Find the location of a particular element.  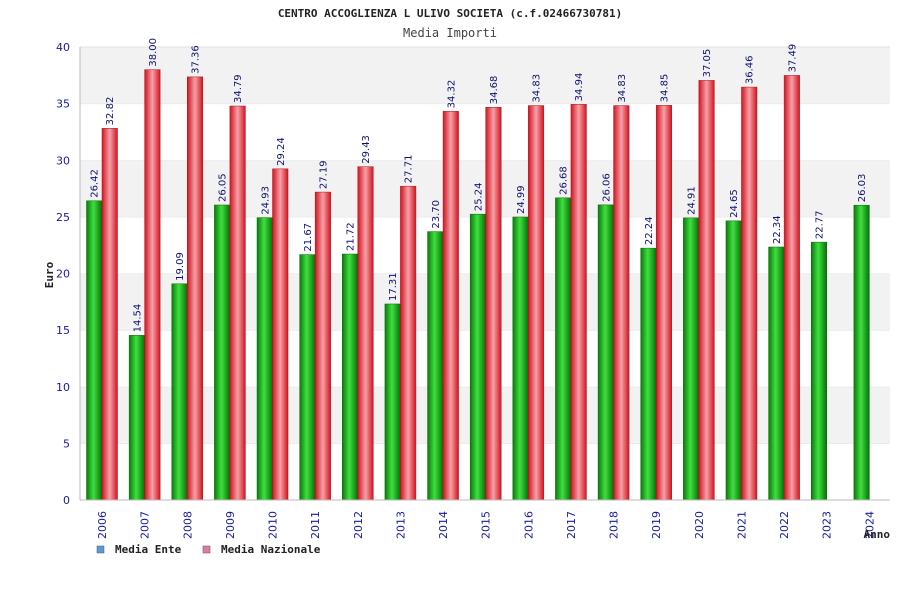

data-label: 26.42 is located at coordinates (95, 183).